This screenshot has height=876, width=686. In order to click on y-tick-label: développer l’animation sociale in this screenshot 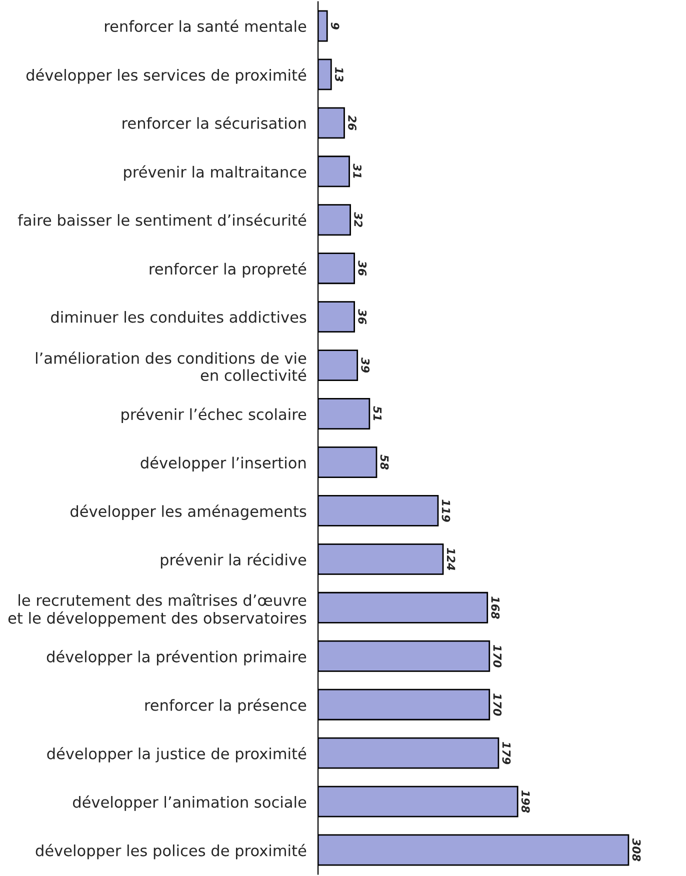, I will do `click(189, 803)`.